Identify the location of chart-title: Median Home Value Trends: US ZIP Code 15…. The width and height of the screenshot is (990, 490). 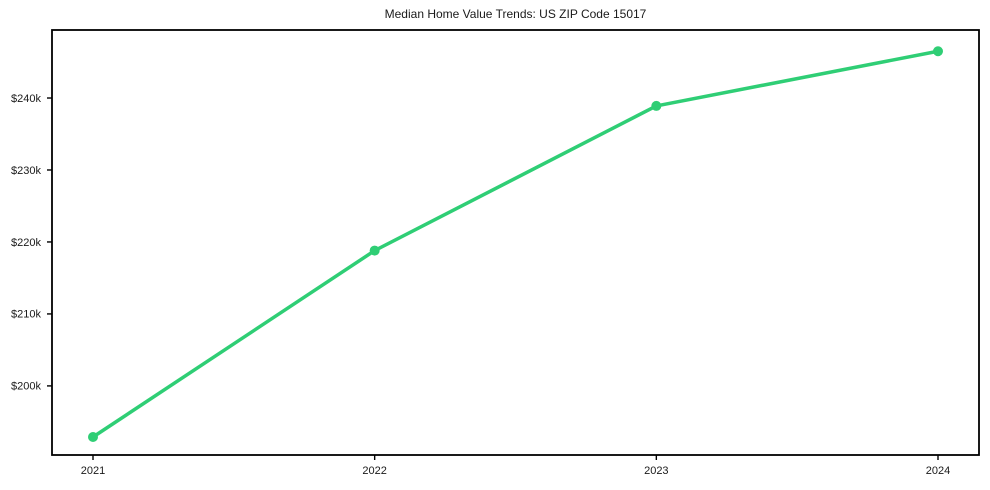
(515, 14).